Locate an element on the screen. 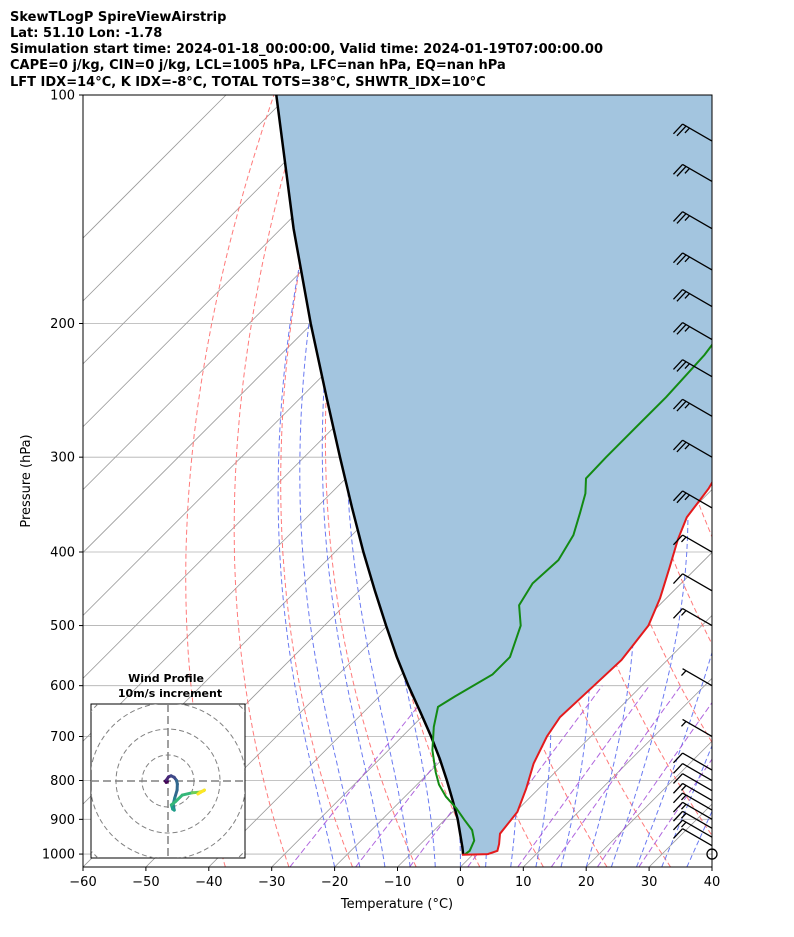  x-axis-ticks: −60 −50 −40 −30 −20 −10 0 10 20 30 40 is located at coordinates (394, 878).